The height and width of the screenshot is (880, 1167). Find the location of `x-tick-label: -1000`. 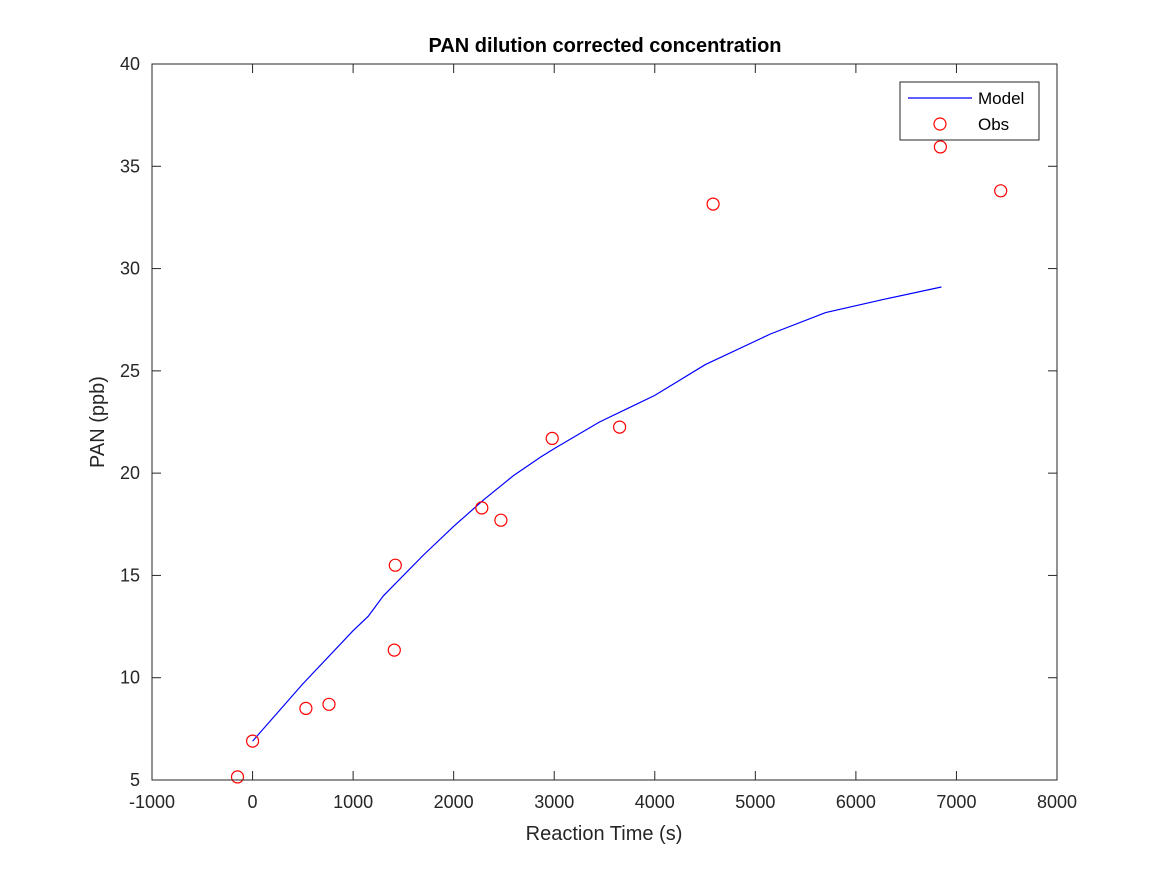

x-tick-label: -1000 is located at coordinates (152, 802).